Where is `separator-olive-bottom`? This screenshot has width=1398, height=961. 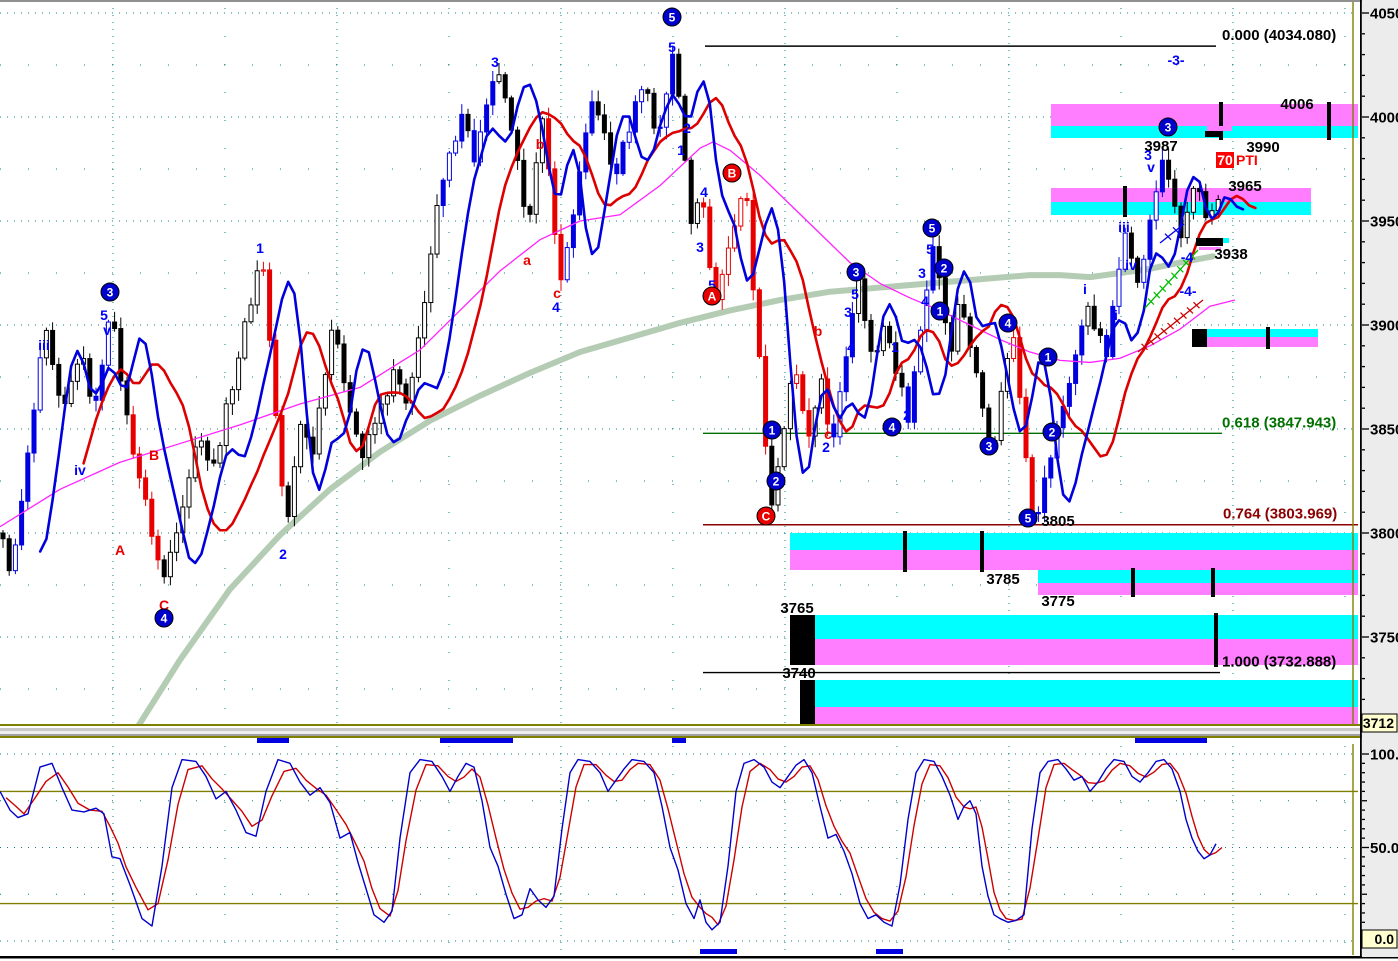
separator-olive-bottom is located at coordinates (699, 737).